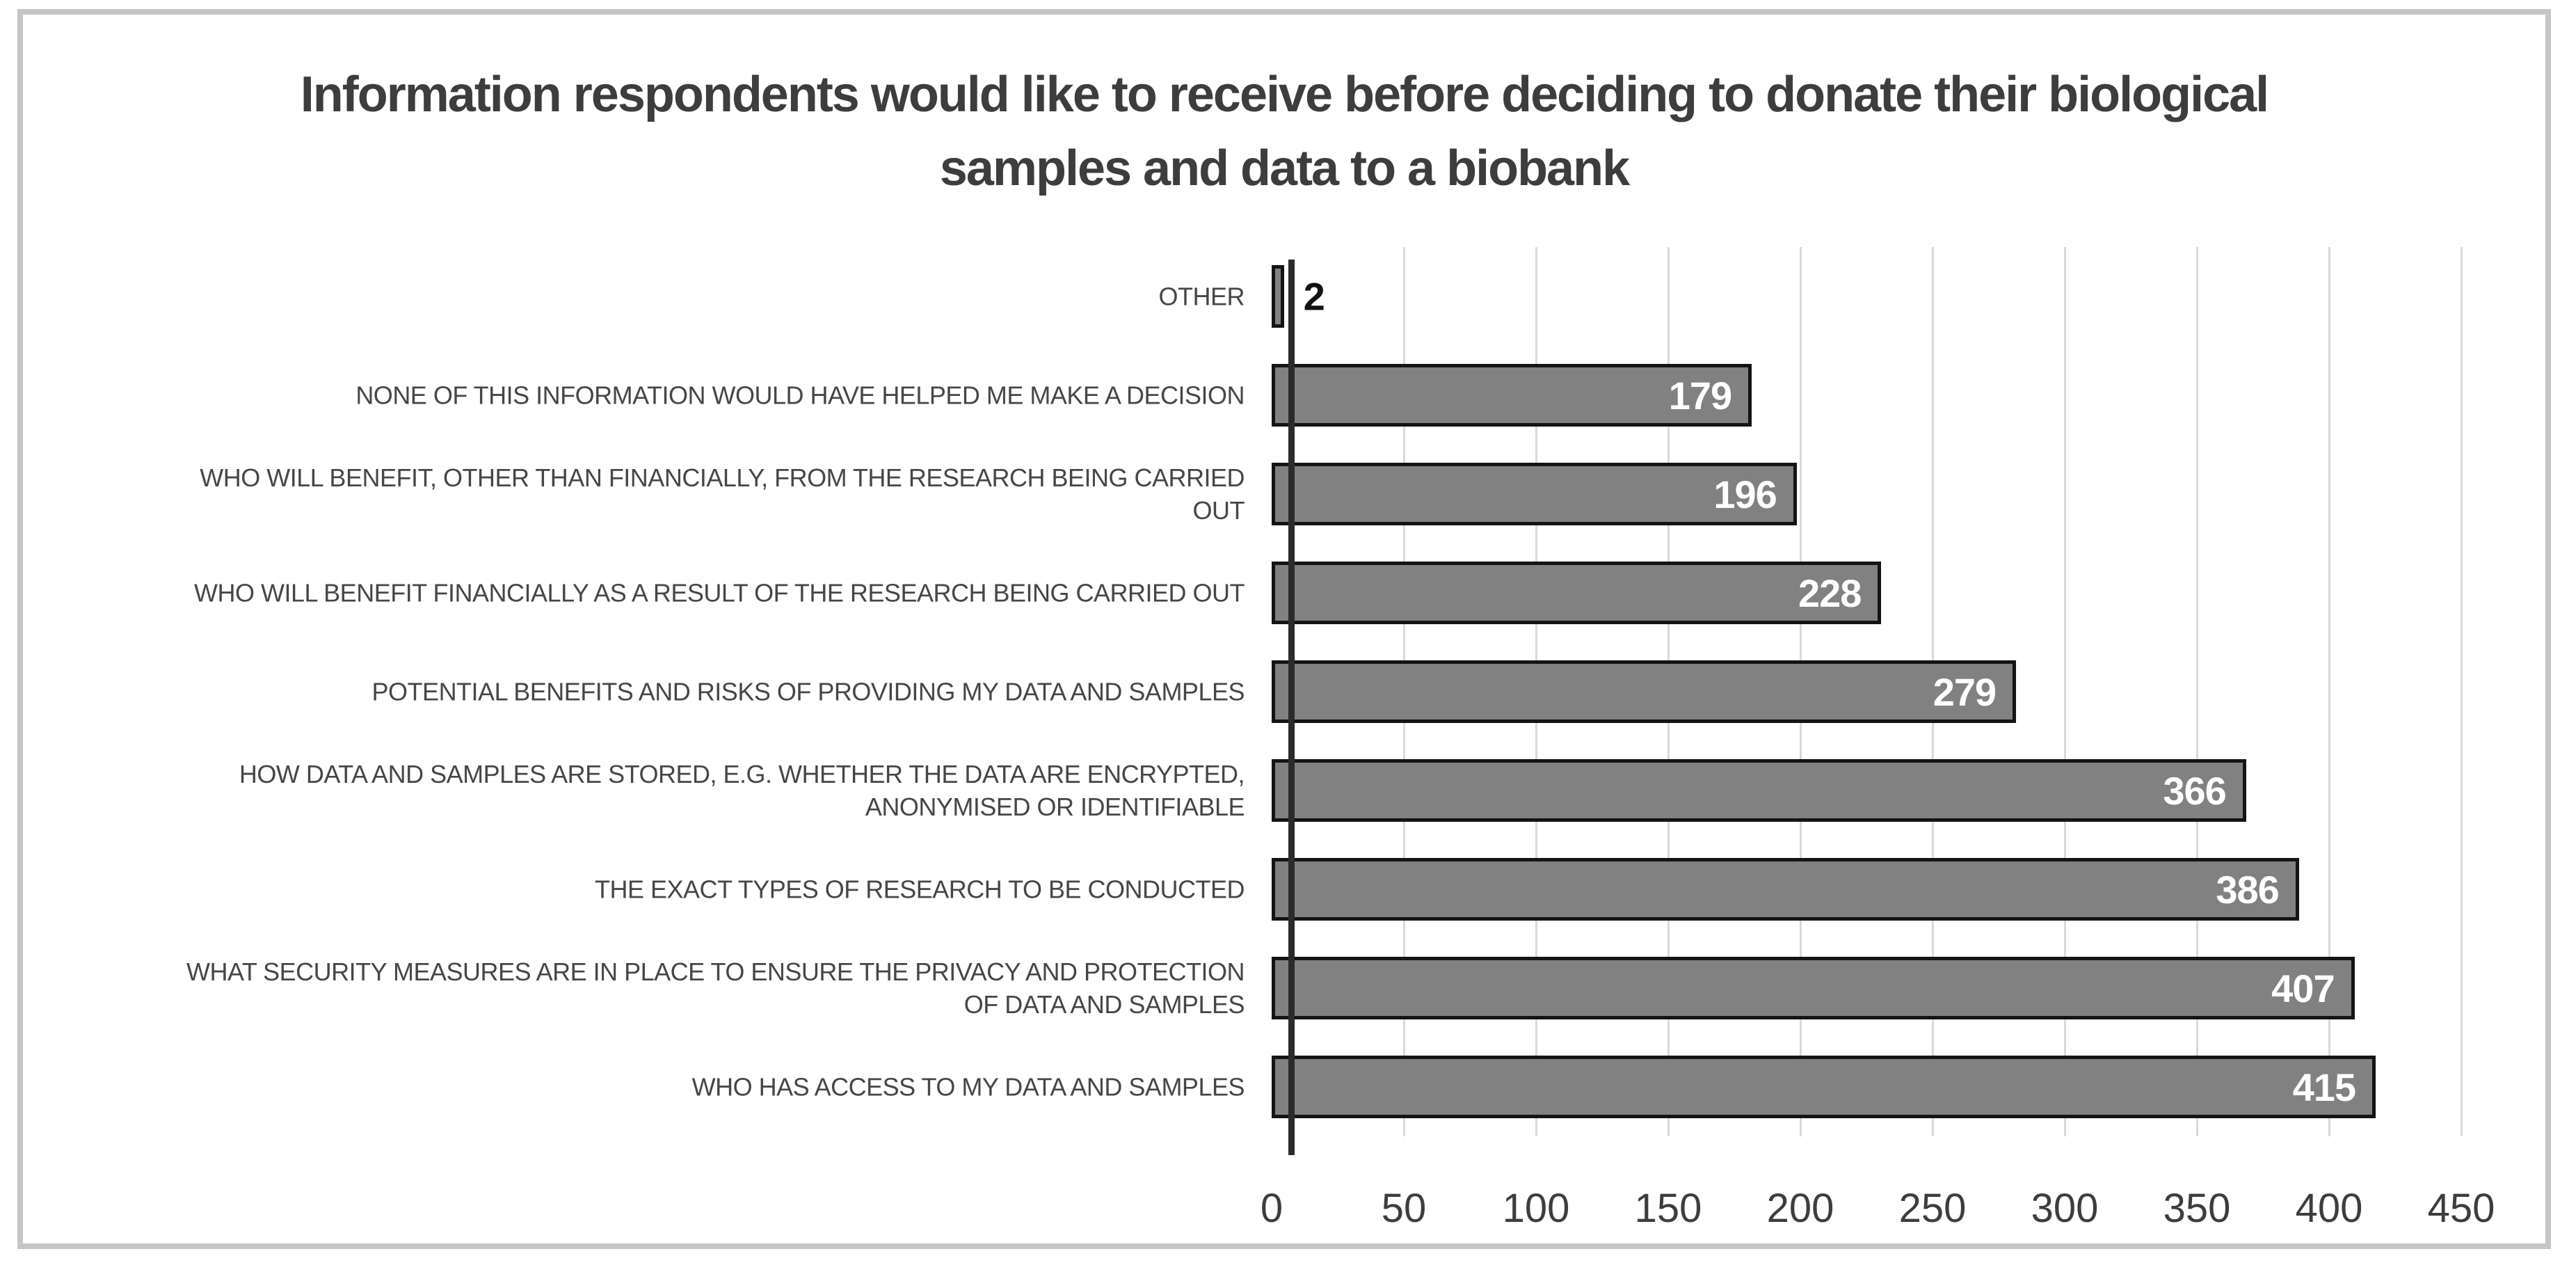 The height and width of the screenshot is (1272, 2576). What do you see at coordinates (1932, 1208) in the screenshot?
I see `x-tick-label: 250` at bounding box center [1932, 1208].